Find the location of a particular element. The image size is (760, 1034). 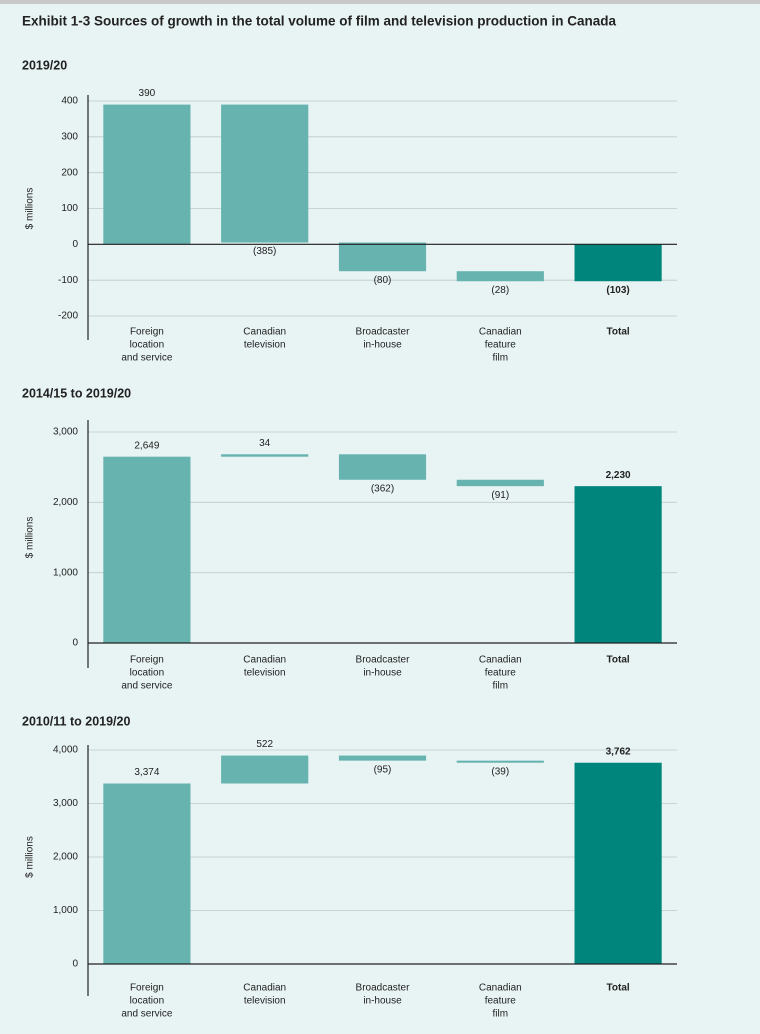

chart-subtitle: 2010/11 to 2019/20 is located at coordinates (76, 721).